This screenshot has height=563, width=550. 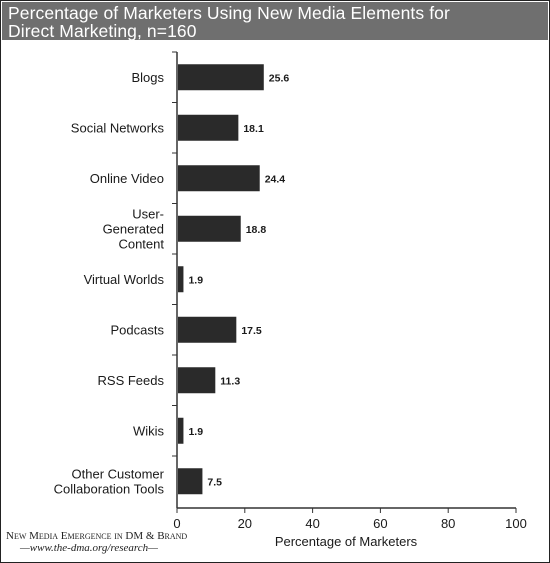 I want to click on data-label: 11.3, so click(x=230, y=381).